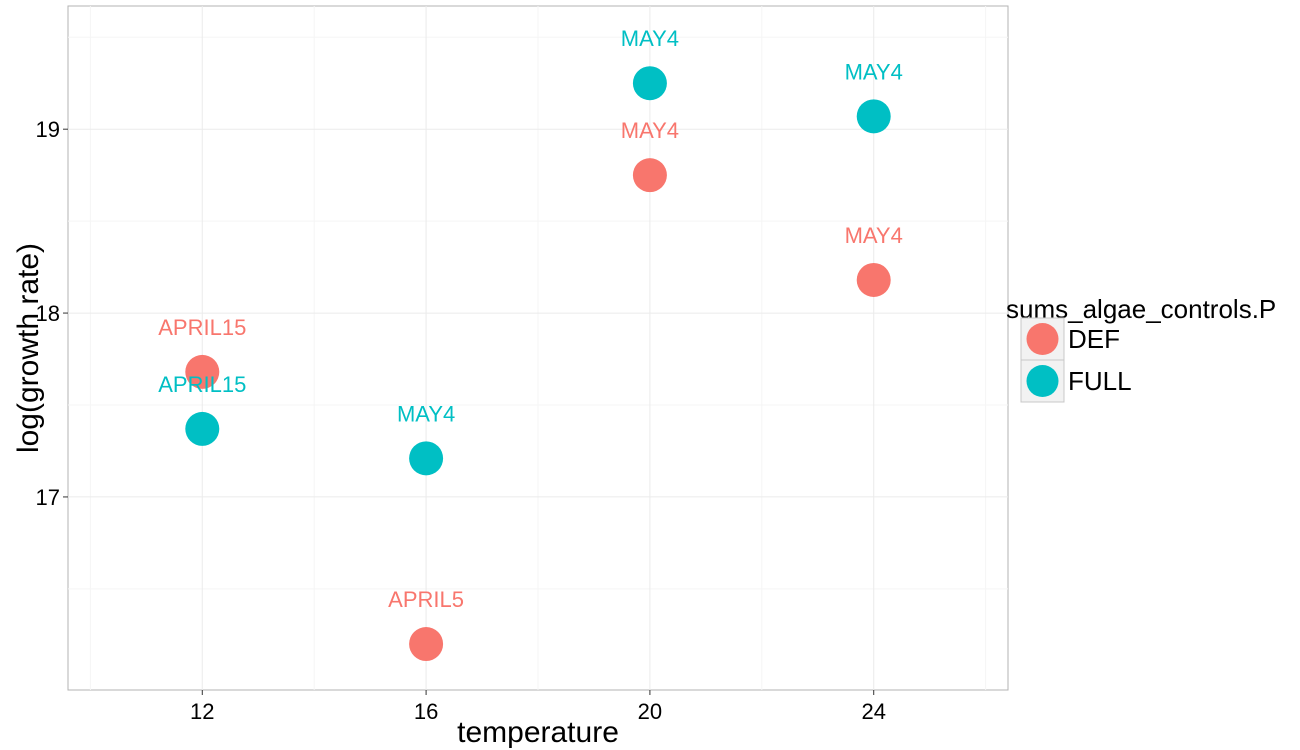 The width and height of the screenshot is (1300, 750). I want to click on data-label-full: APRIL15, so click(202, 384).